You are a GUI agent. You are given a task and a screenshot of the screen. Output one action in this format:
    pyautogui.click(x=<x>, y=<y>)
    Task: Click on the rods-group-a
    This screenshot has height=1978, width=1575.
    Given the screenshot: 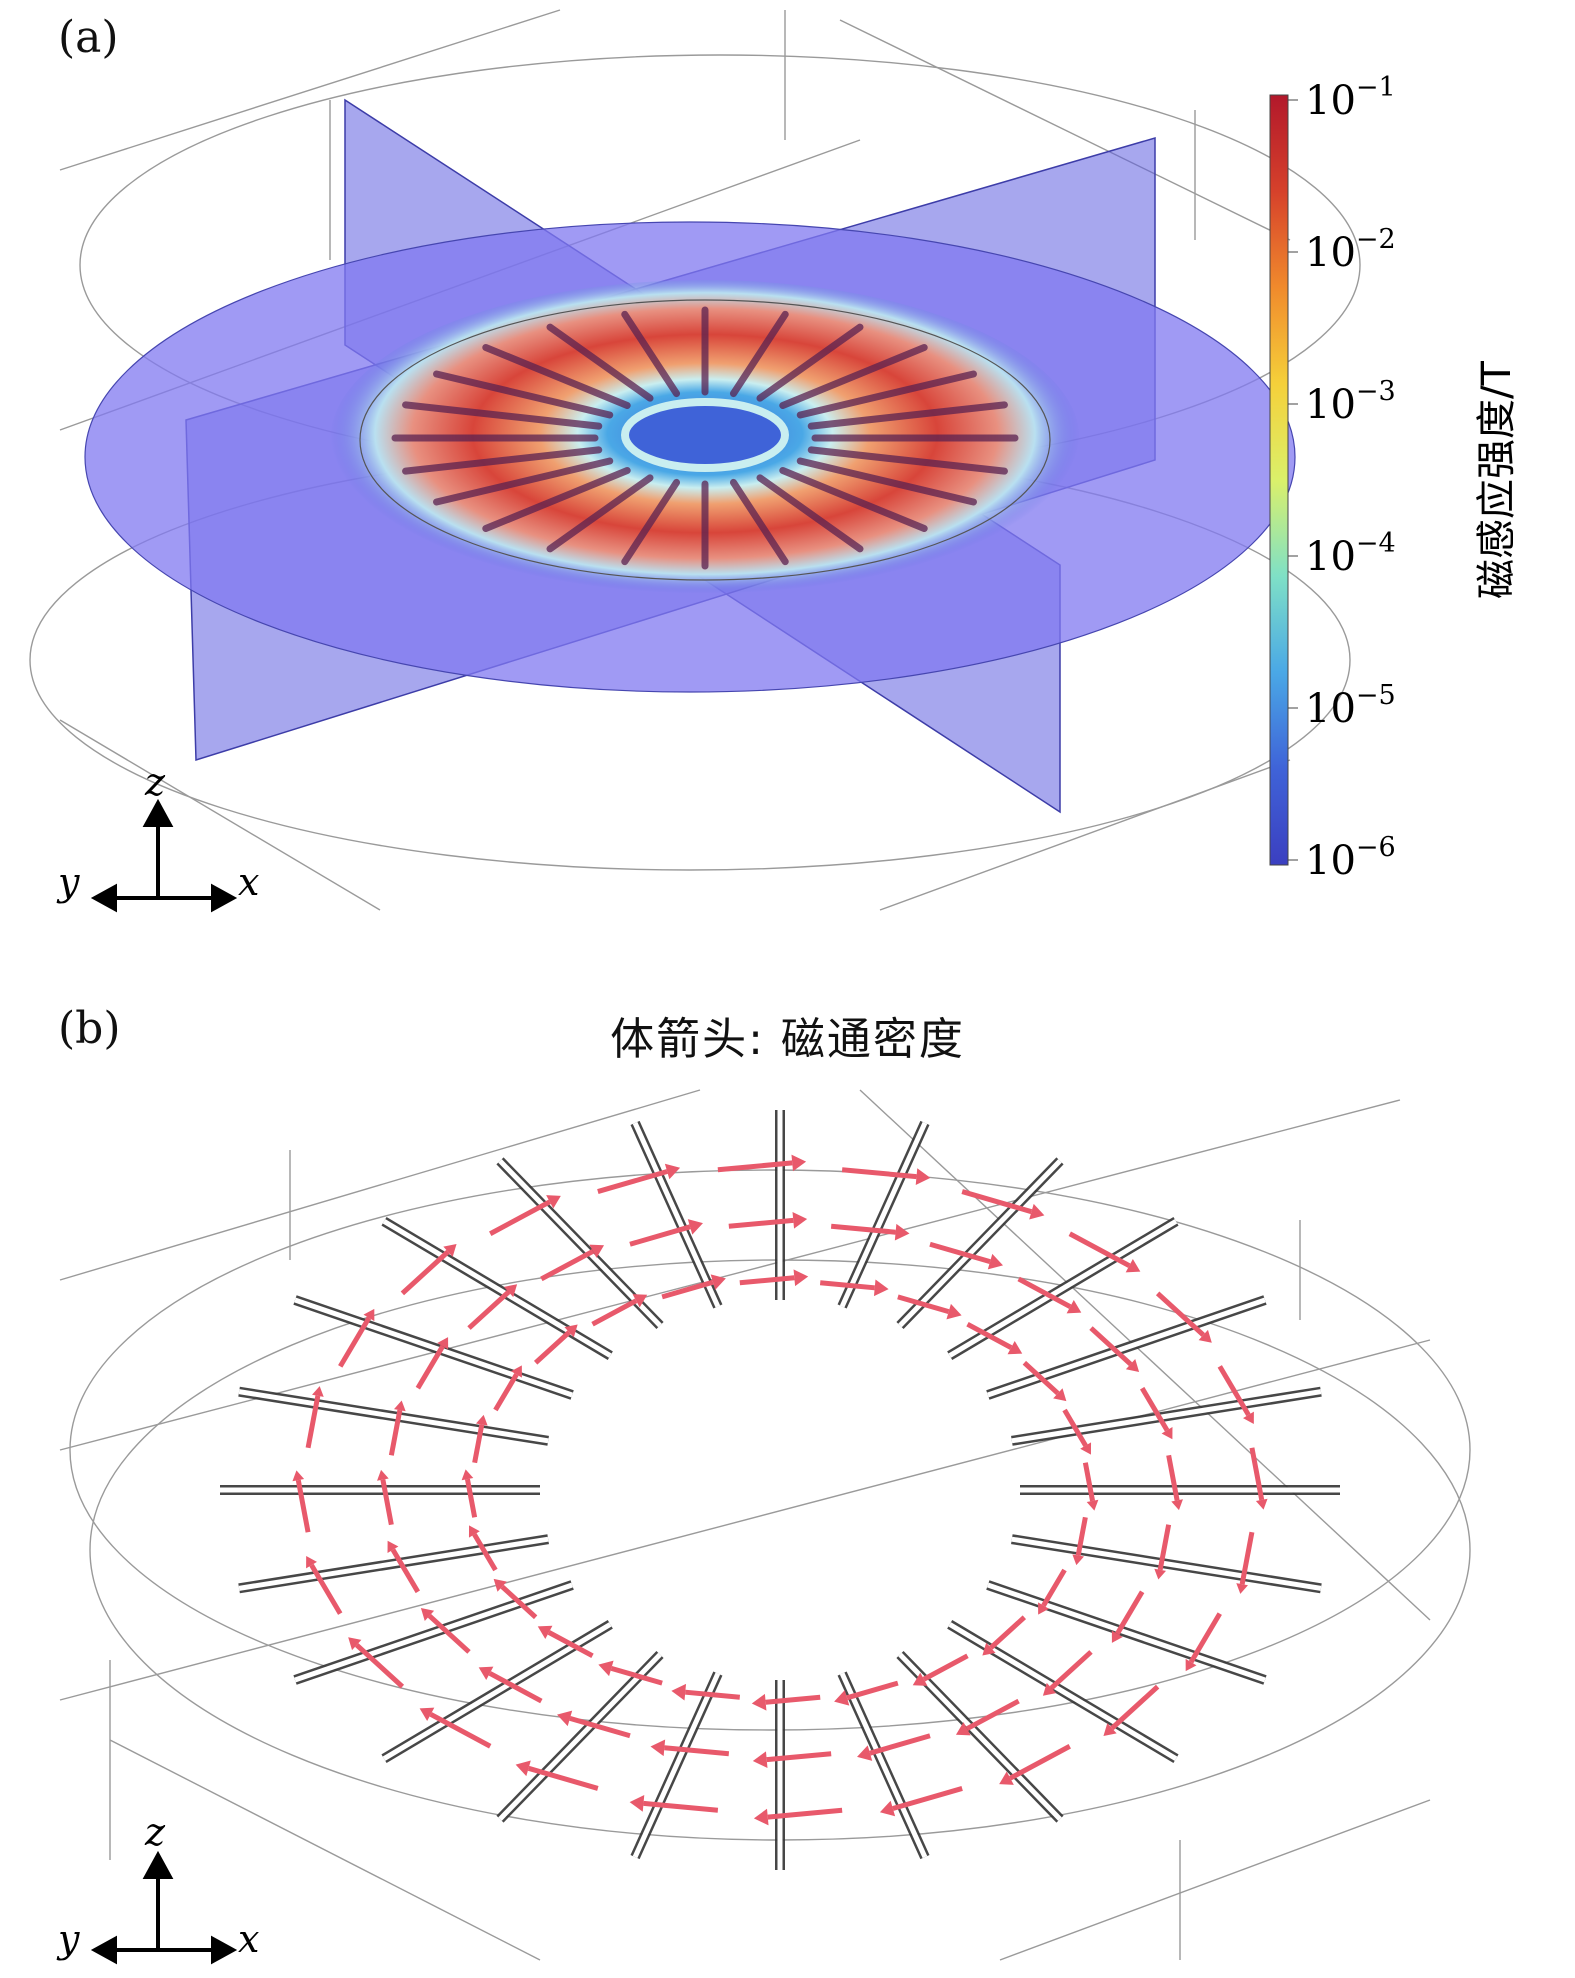 What is the action you would take?
    pyautogui.click(x=705, y=438)
    